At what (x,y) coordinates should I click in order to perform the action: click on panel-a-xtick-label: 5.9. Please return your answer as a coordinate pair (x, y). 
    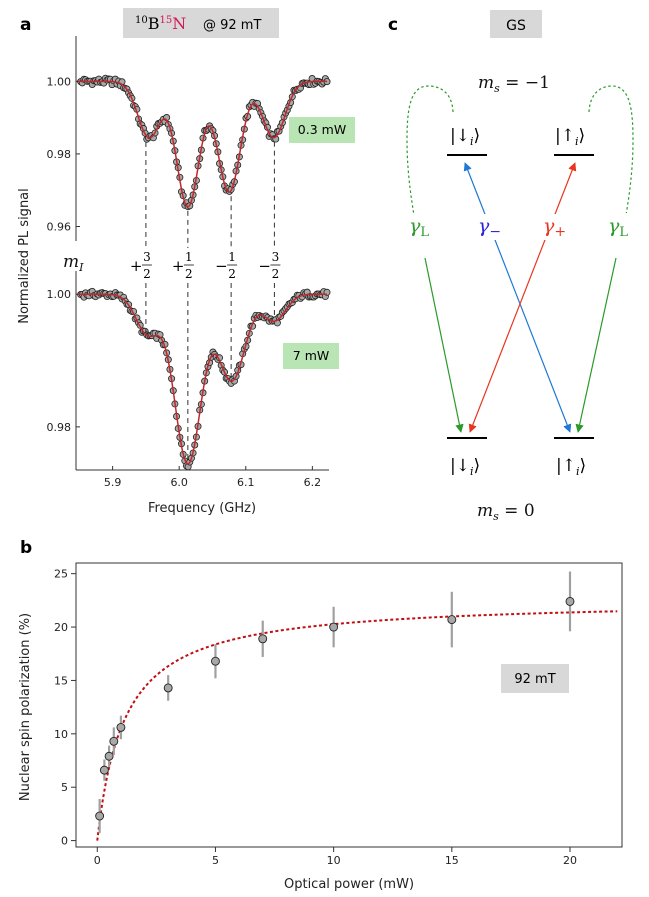
    Looking at the image, I should click on (113, 482).